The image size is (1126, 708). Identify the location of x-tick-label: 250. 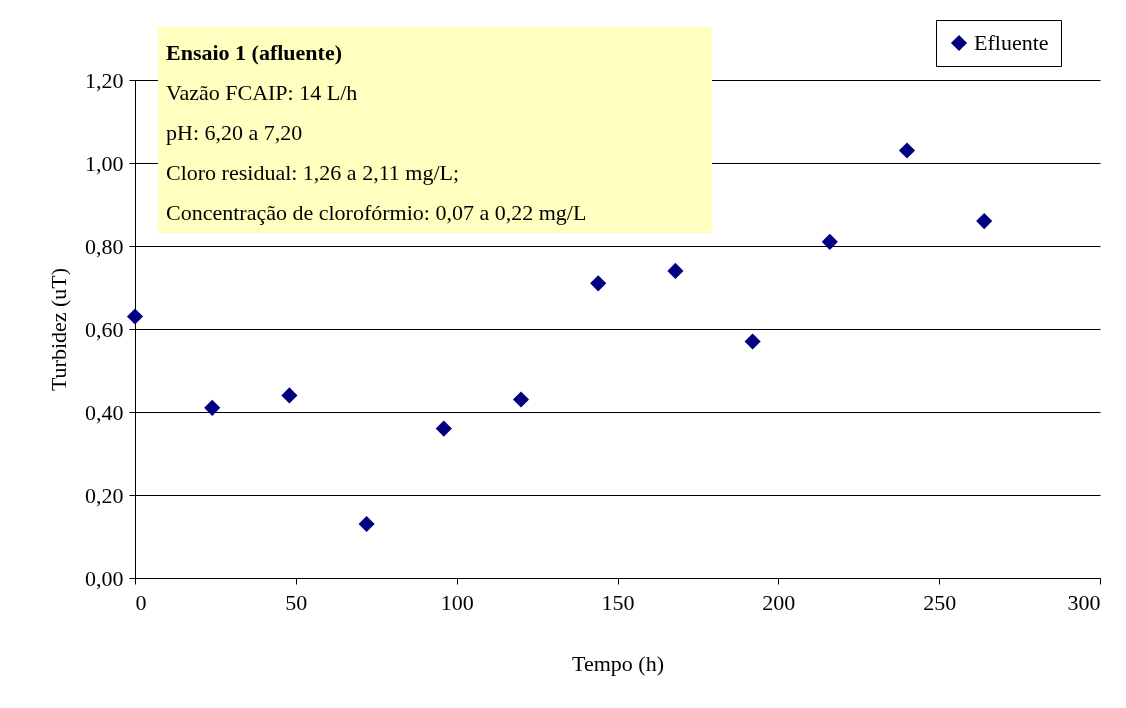
(940, 602).